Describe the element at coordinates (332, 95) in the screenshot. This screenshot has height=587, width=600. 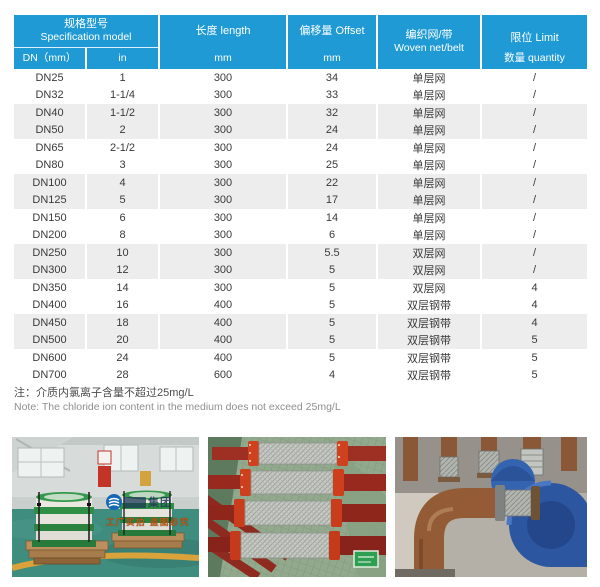
I see `table-cell: 33` at that location.